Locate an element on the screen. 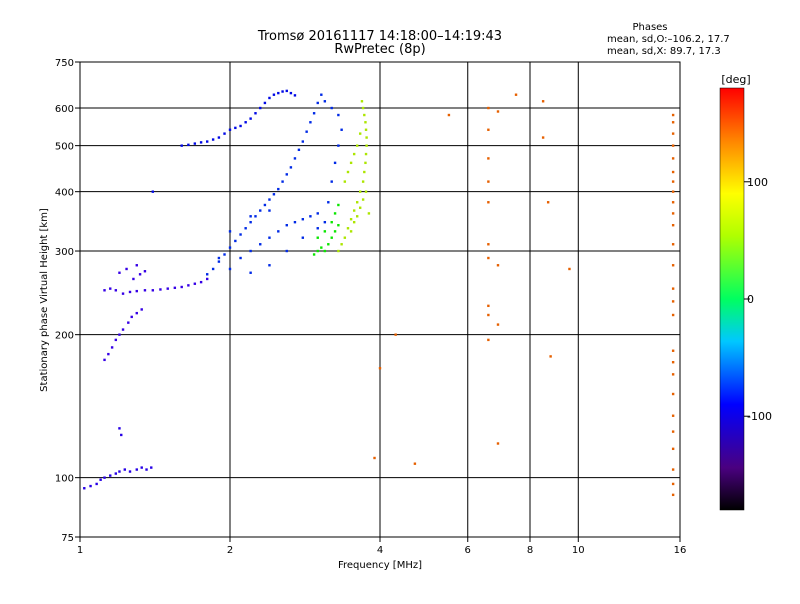  x-tick-label: 6 is located at coordinates (468, 550).